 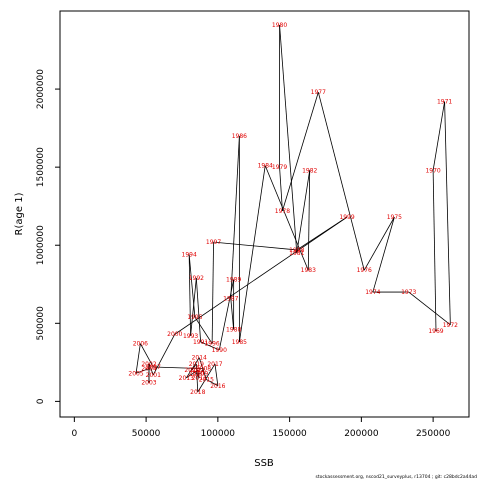 What do you see at coordinates (346, 217) in the screenshot?
I see `point-label: 1999` at bounding box center [346, 217].